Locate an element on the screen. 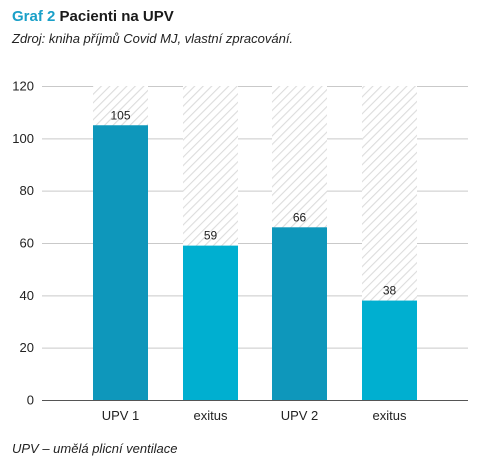 The image size is (478, 472). y-tick-label: 100 is located at coordinates (23, 138).